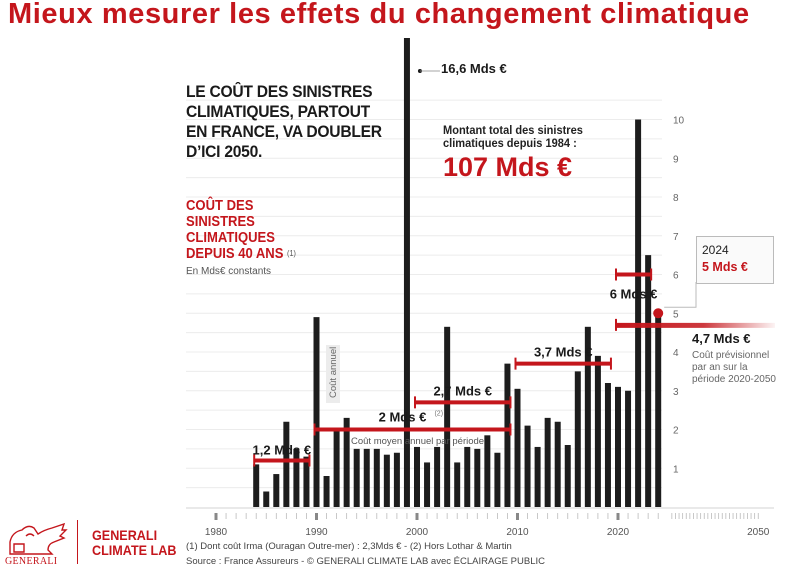  I want to click on bar-label: Coût annuel, so click(333, 372).